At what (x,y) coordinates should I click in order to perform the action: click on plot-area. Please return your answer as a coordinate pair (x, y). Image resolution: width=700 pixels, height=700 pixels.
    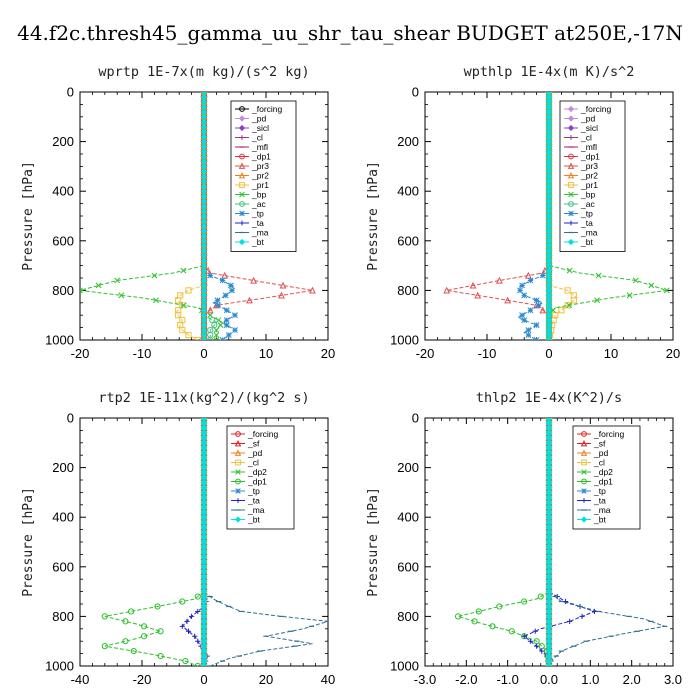
    Looking at the image, I should click on (561, 542).